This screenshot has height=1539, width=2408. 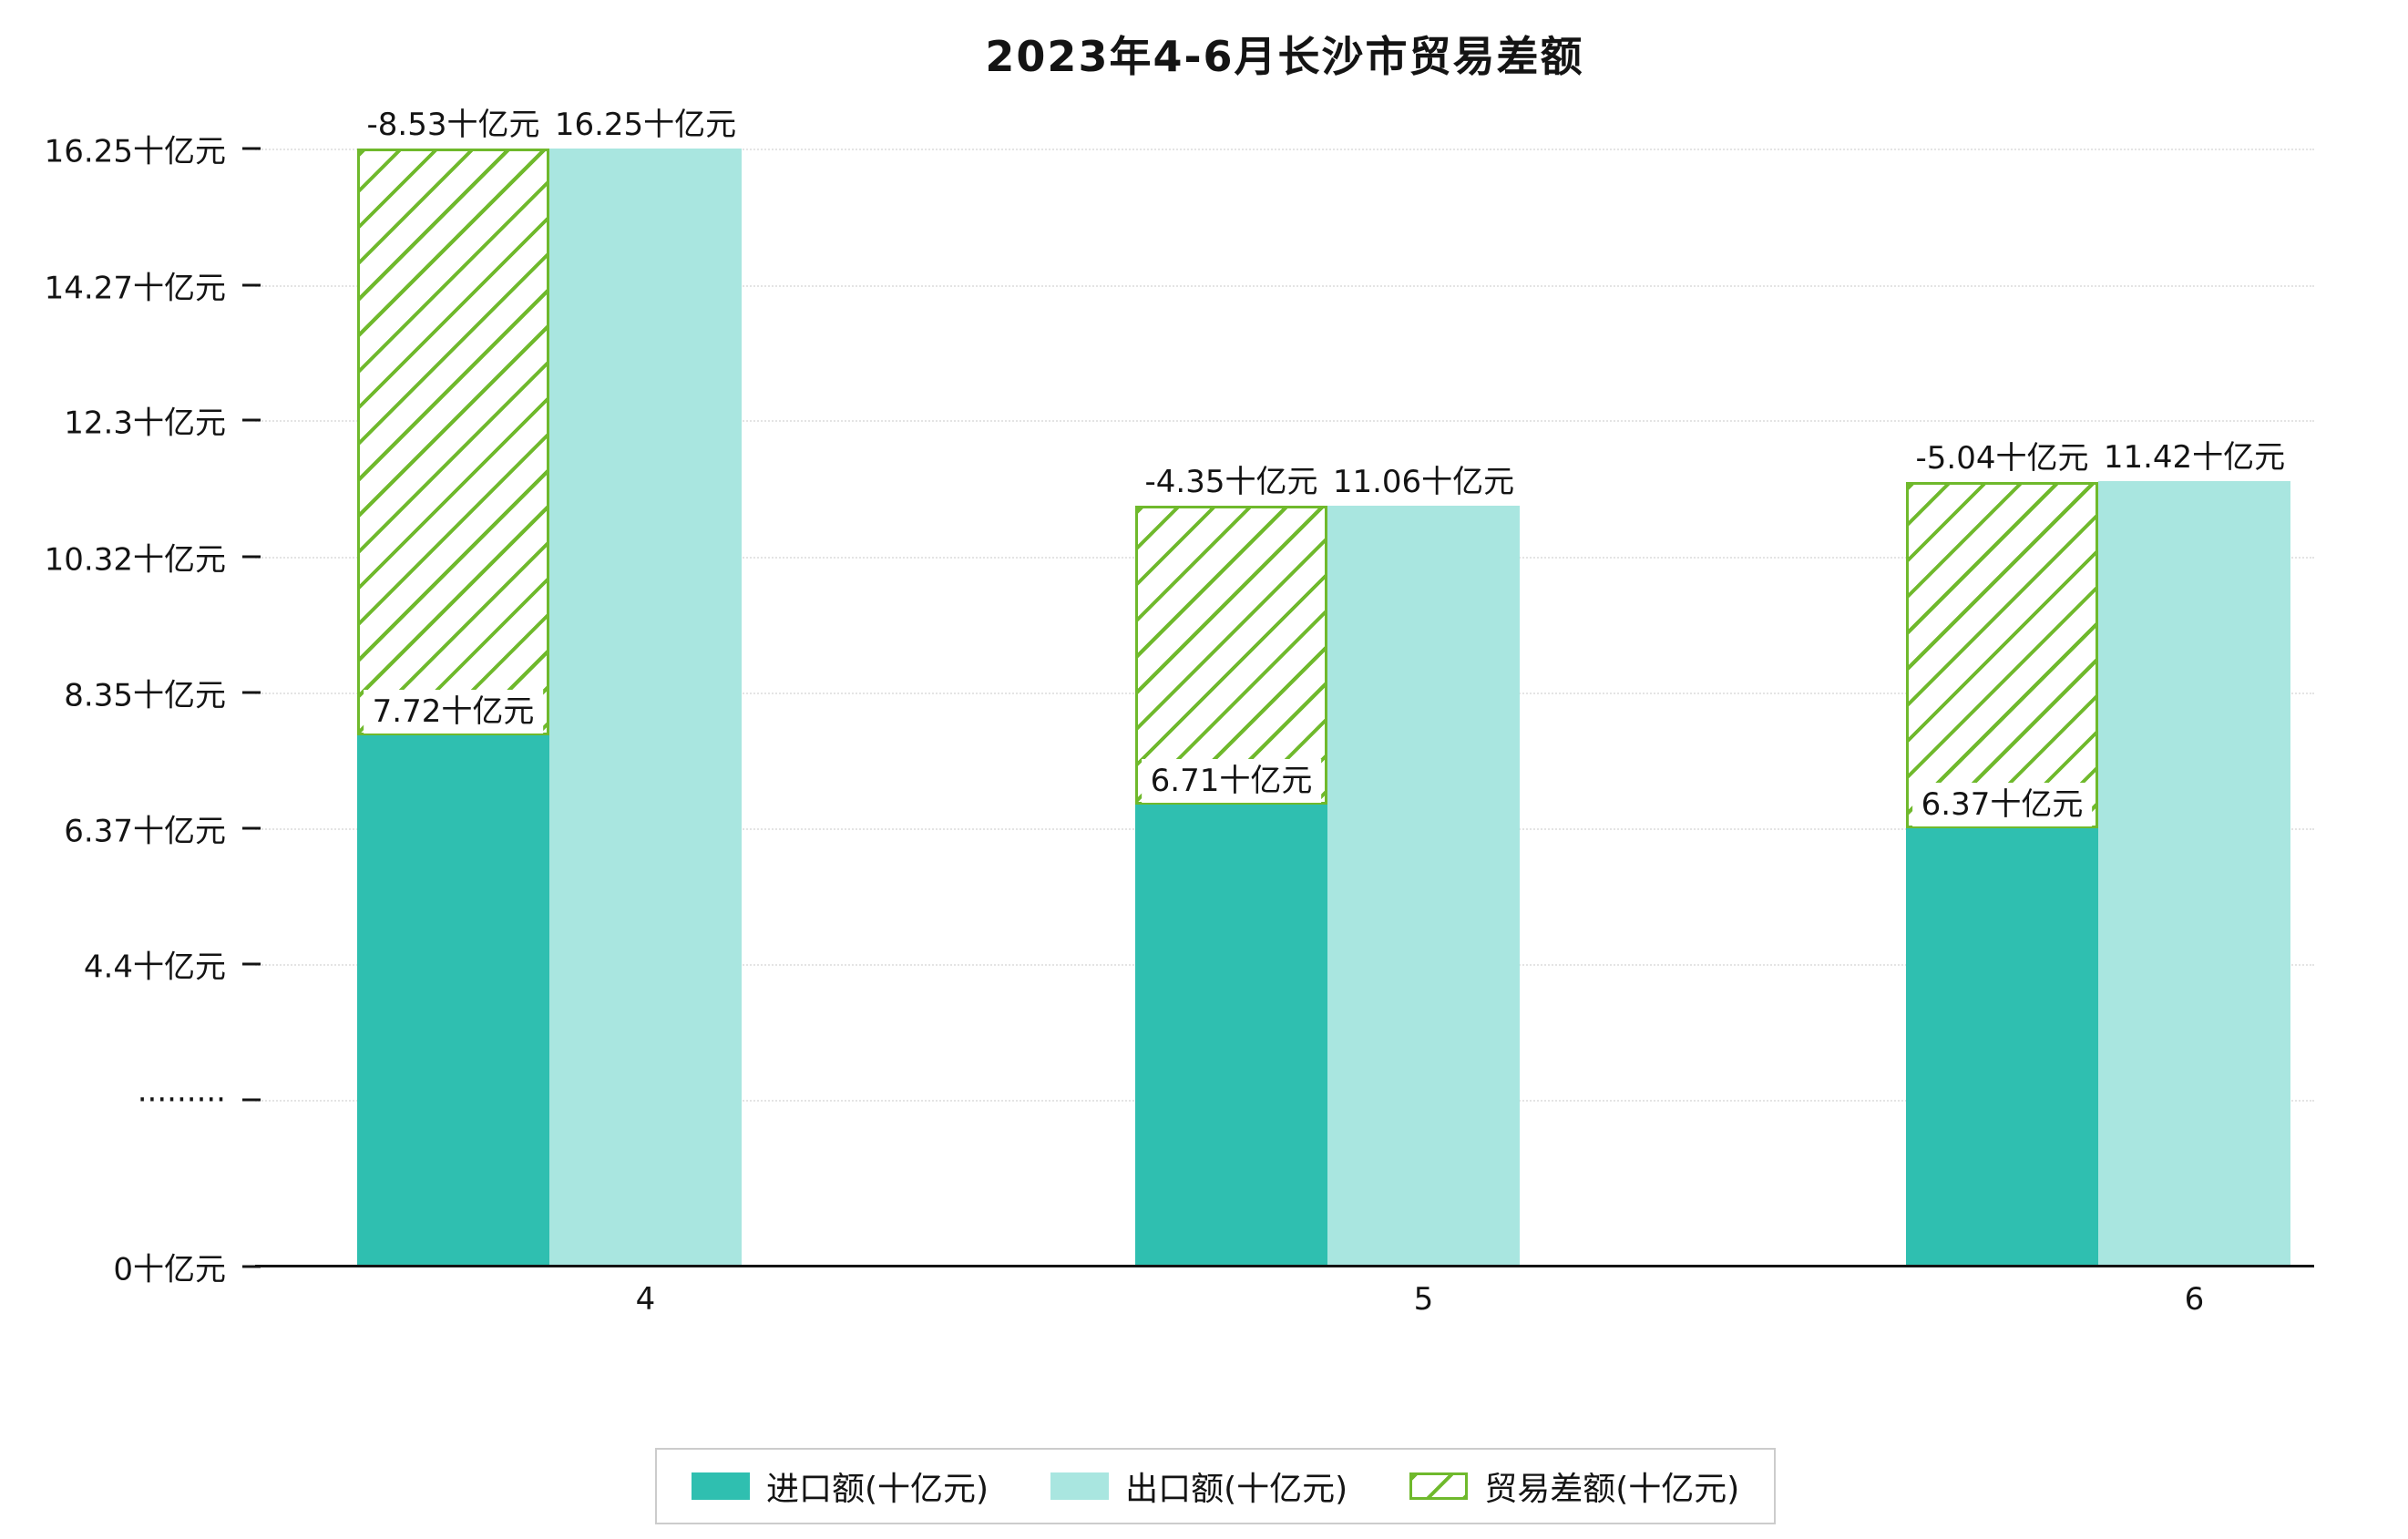 I want to click on y-tick-label: 14.27十亿元, so click(x=135, y=289).